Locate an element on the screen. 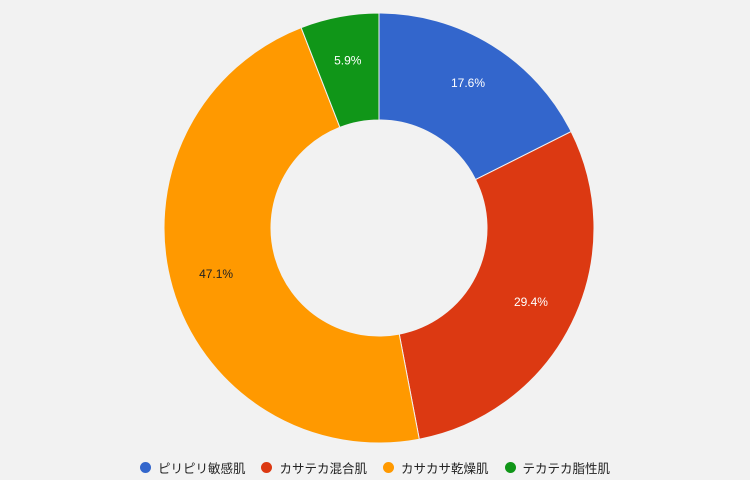 This screenshot has height=480, width=750. legend-item: カサテカ混合肌 is located at coordinates (314, 467).